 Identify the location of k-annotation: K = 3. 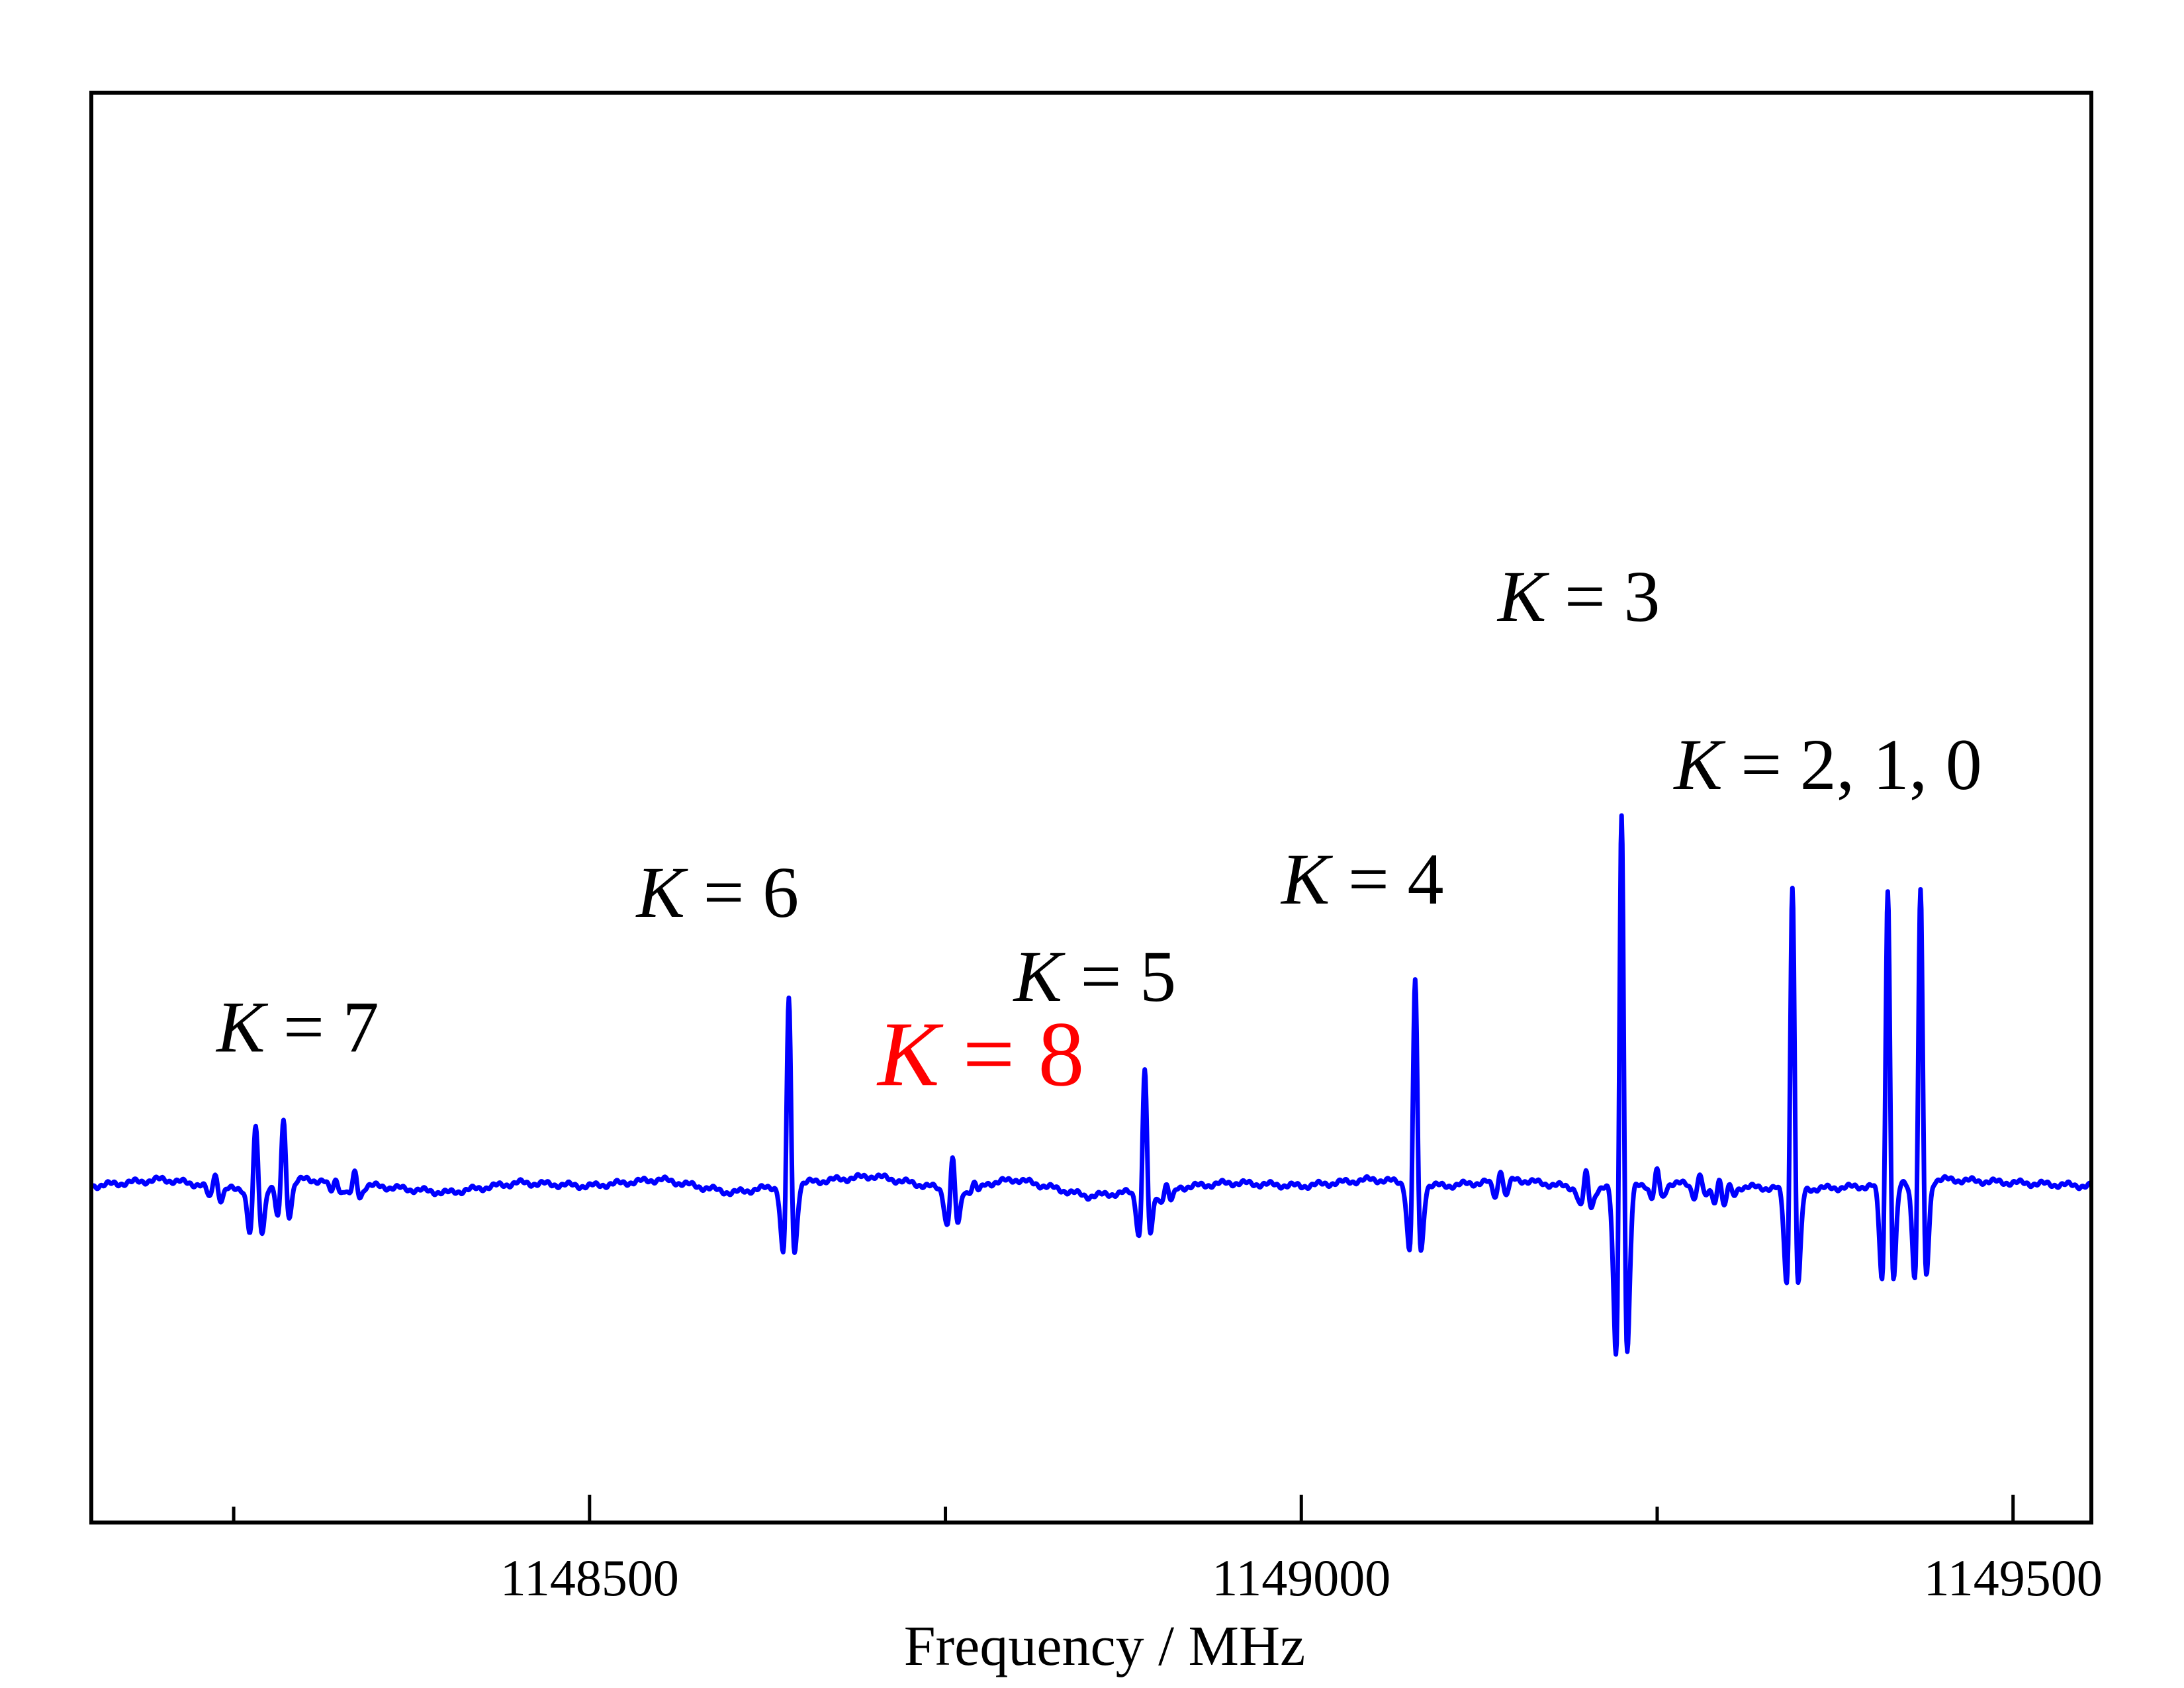
(1578, 596).